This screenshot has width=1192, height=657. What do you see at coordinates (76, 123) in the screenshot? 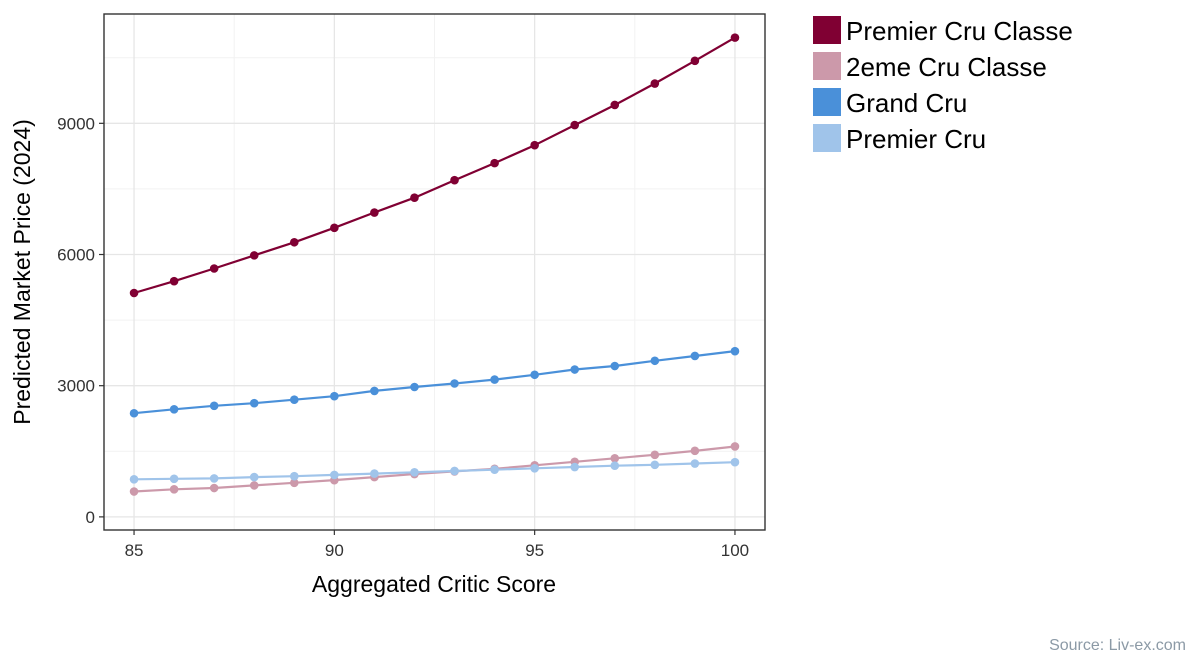
I see `y-tick-label: 9000` at bounding box center [76, 123].